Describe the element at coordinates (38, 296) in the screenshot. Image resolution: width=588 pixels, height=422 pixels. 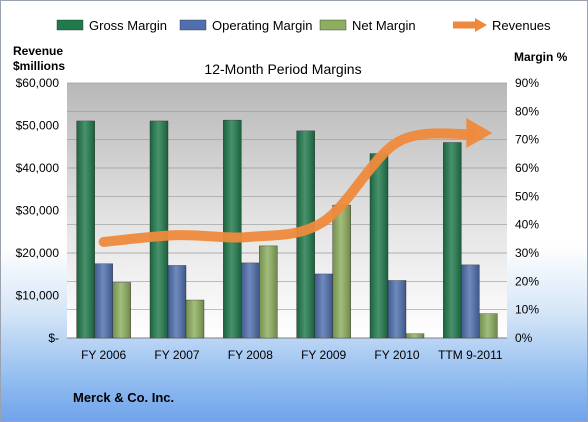
I see `left-tick-label: $10,000` at that location.